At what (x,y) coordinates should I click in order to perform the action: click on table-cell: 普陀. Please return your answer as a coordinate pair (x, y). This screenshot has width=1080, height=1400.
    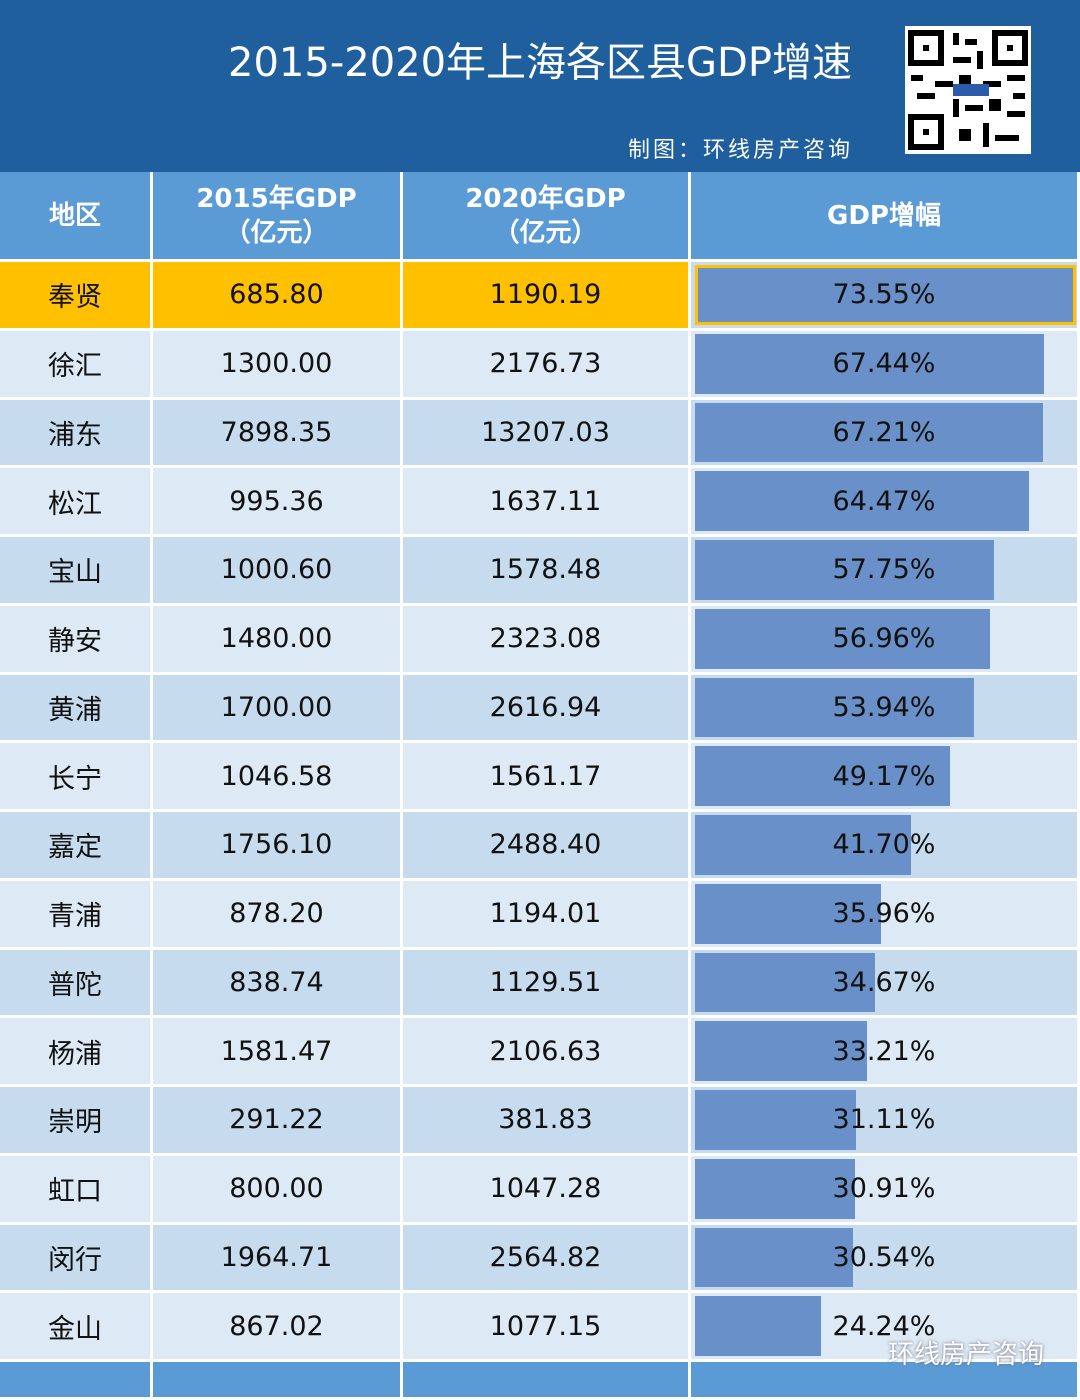
    Looking at the image, I should click on (76, 984).